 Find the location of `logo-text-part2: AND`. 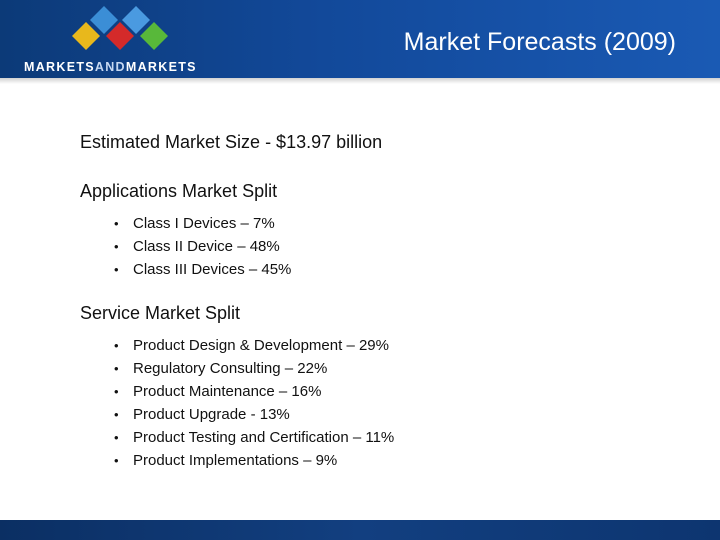

logo-text-part2: AND is located at coordinates (110, 67).